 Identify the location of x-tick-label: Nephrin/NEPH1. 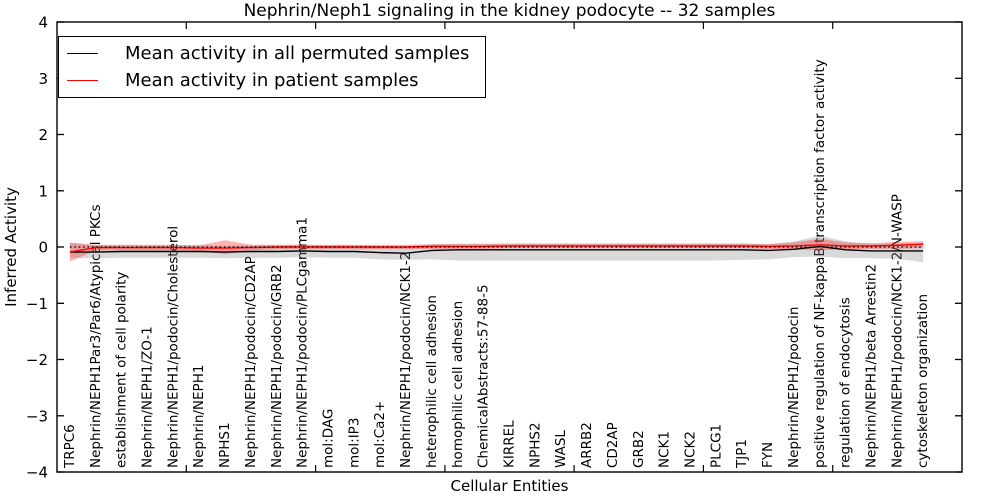
(199, 416).